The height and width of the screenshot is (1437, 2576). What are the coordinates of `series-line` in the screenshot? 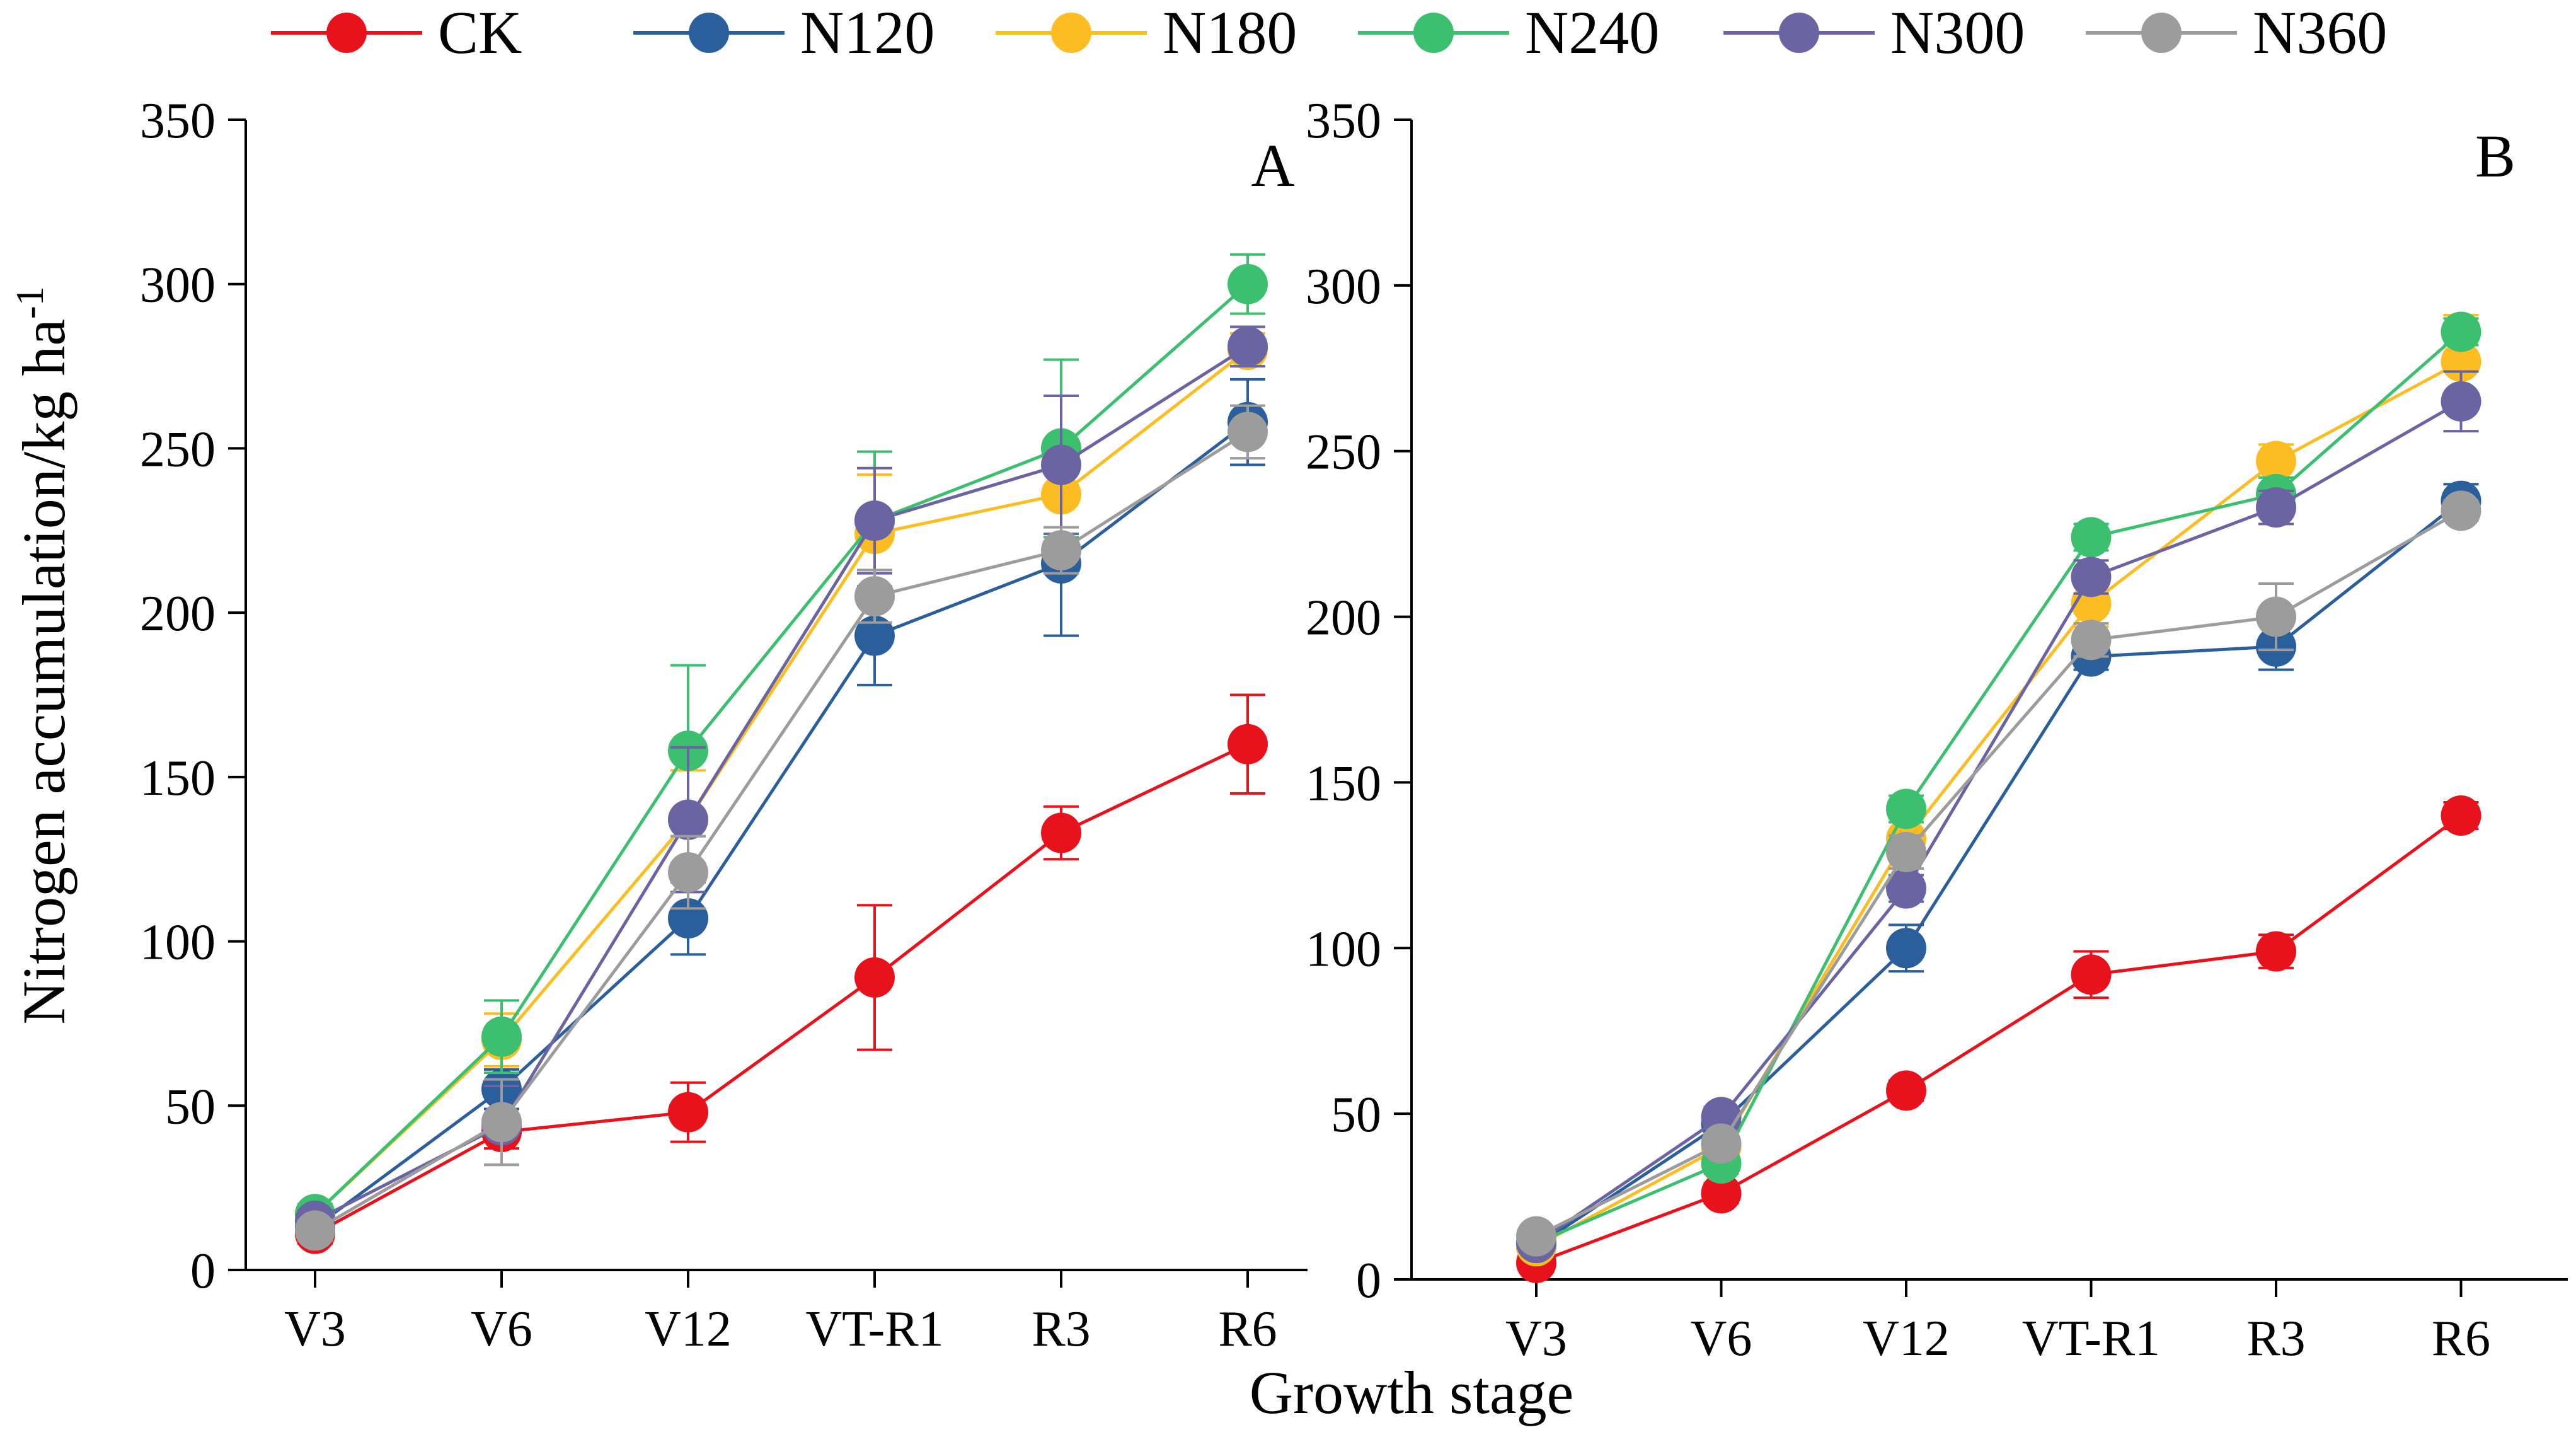 It's located at (781, 988).